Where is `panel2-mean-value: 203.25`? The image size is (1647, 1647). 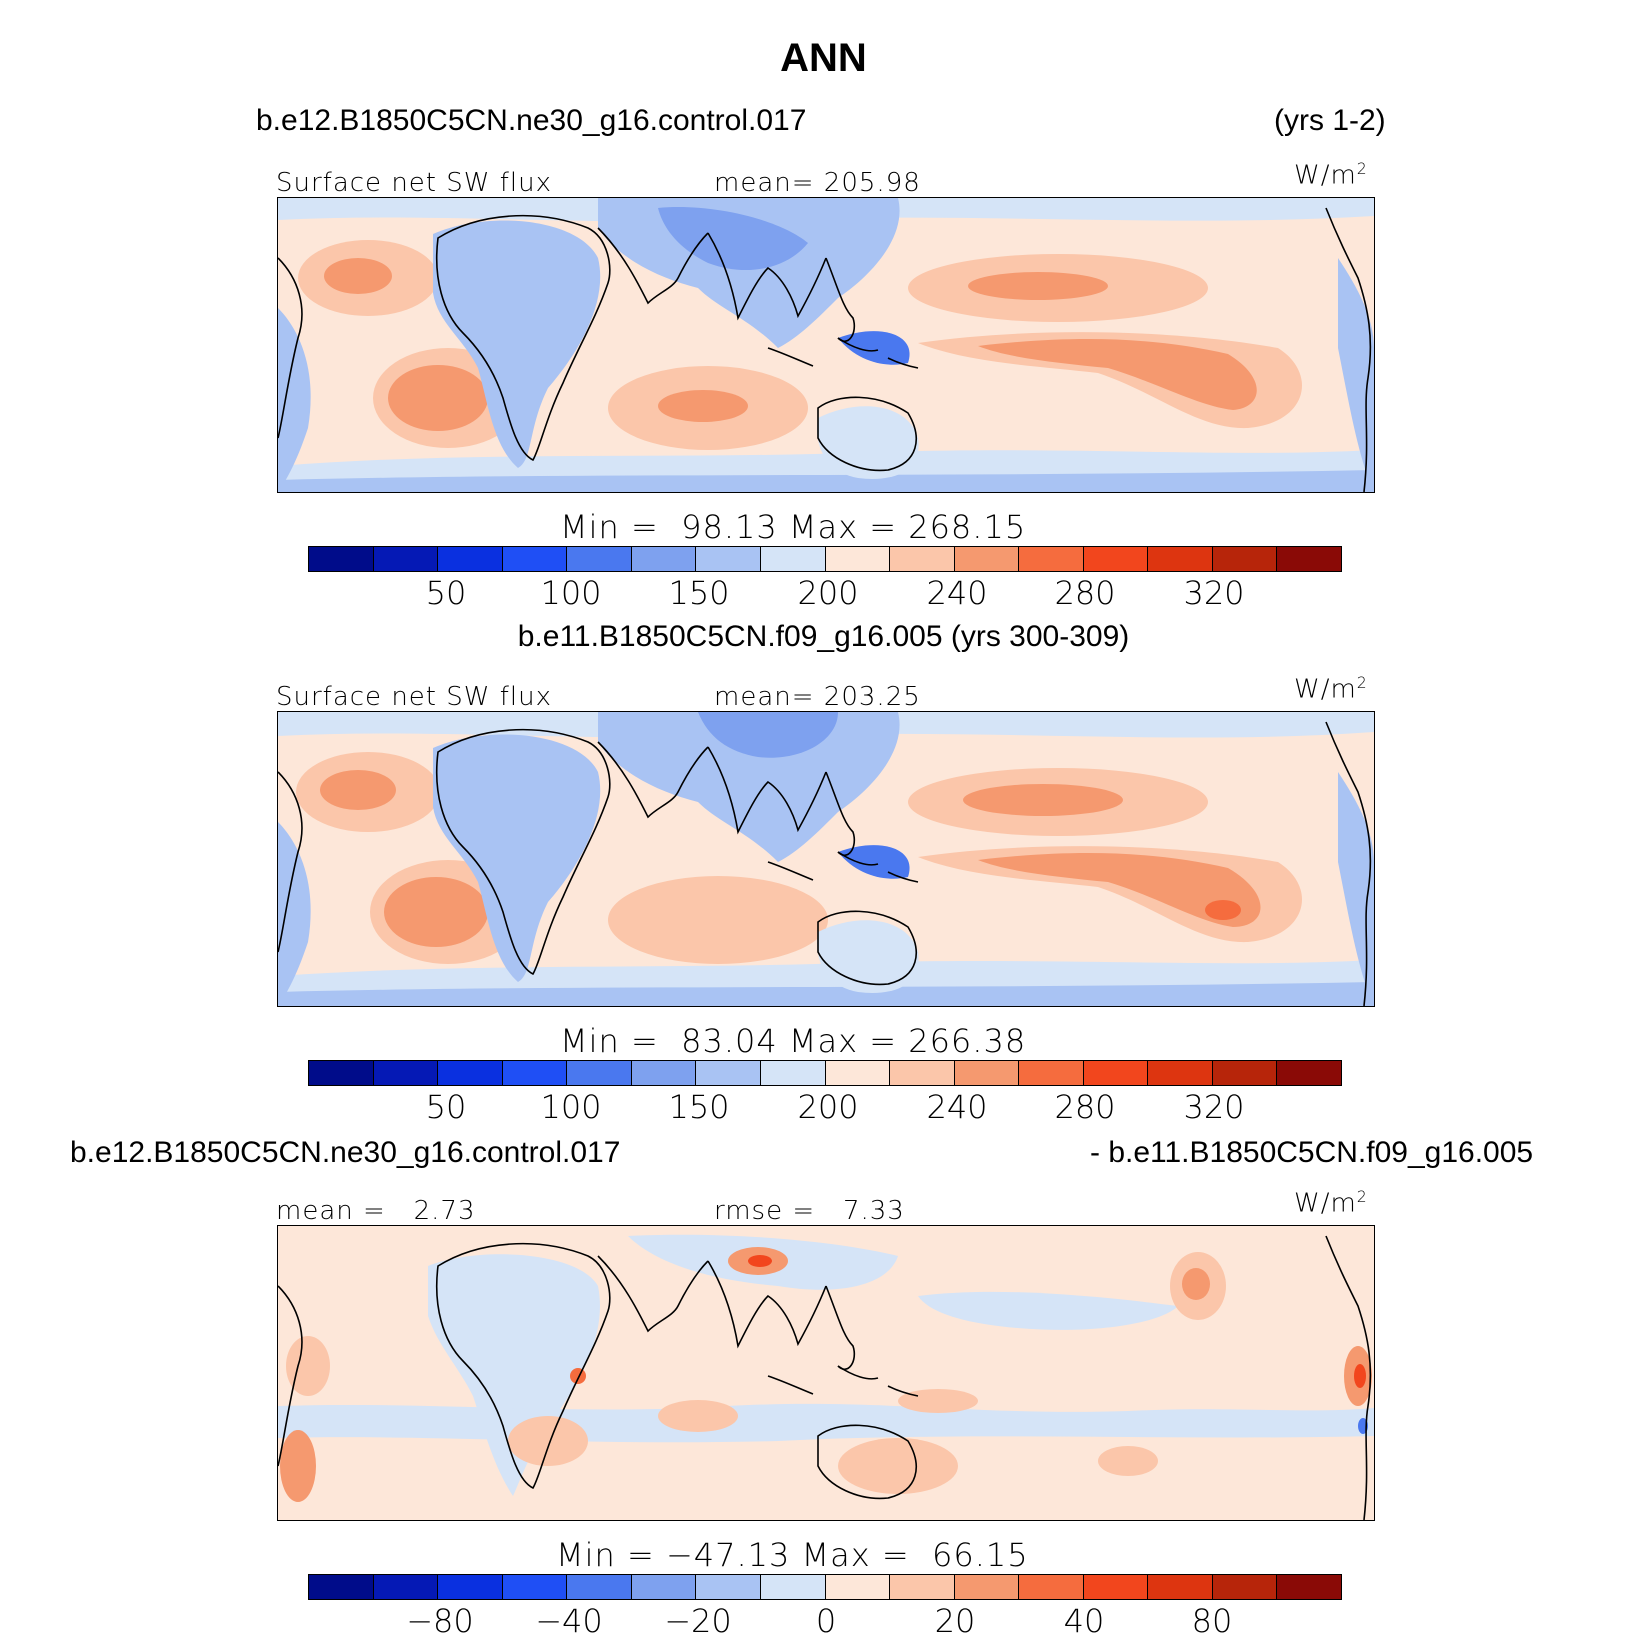
panel2-mean-value: 203.25 is located at coordinates (872, 697).